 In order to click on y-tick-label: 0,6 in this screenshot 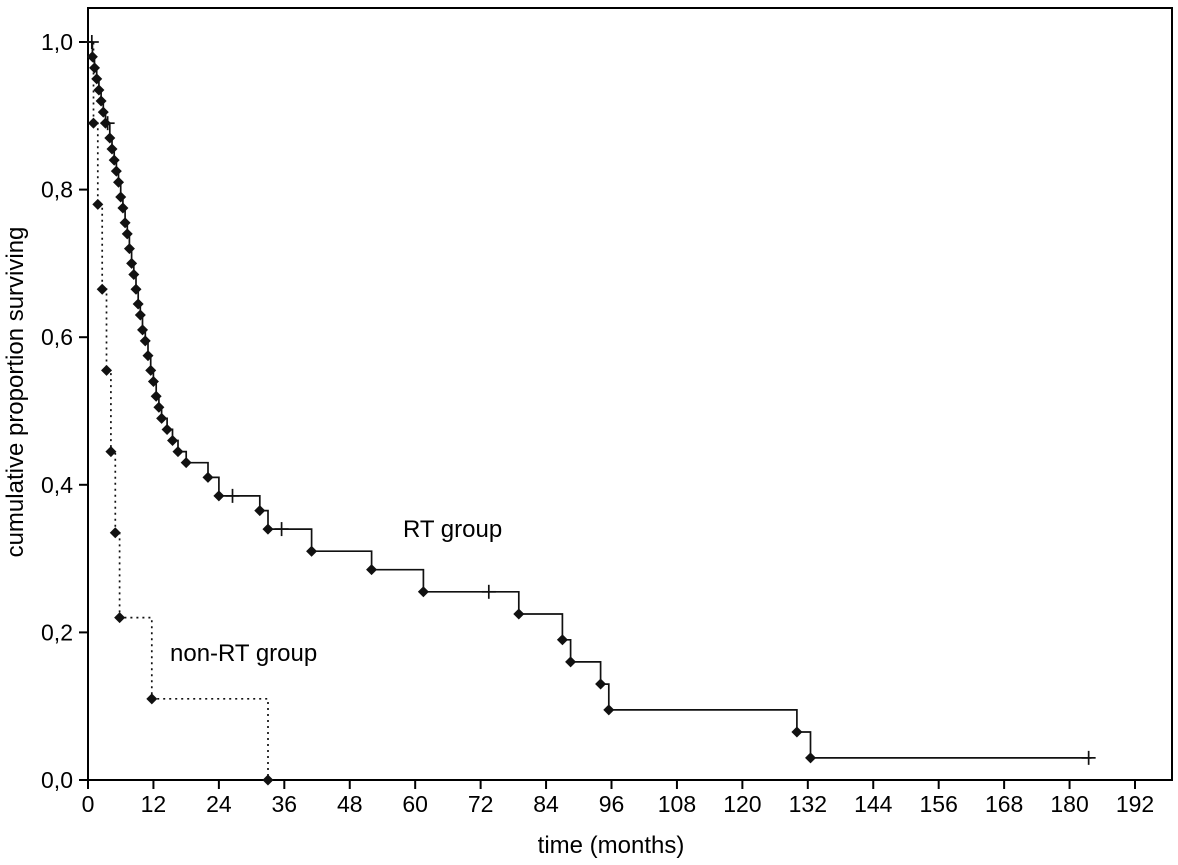, I will do `click(57, 337)`.